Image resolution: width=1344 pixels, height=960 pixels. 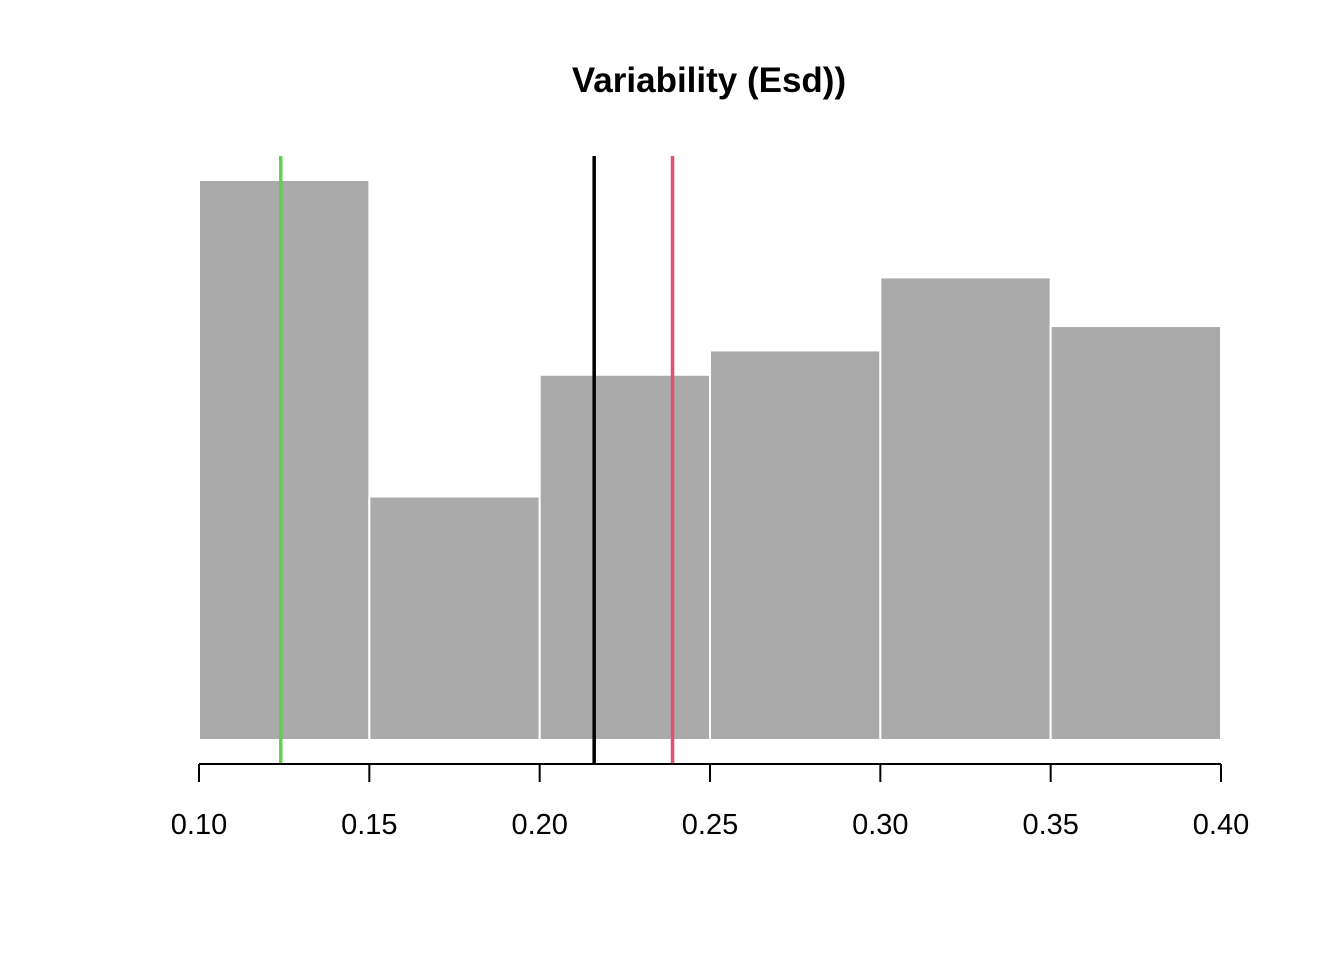 I want to click on x-axis: 0.10 0.15 0.20 0.25 0.30 0.35 0.40, so click(x=710, y=802).